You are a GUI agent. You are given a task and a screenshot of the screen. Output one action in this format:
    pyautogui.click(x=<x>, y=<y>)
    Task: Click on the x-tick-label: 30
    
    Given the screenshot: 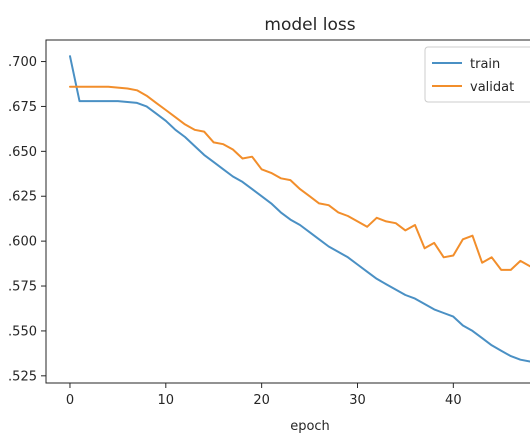 What is the action you would take?
    pyautogui.click(x=357, y=400)
    